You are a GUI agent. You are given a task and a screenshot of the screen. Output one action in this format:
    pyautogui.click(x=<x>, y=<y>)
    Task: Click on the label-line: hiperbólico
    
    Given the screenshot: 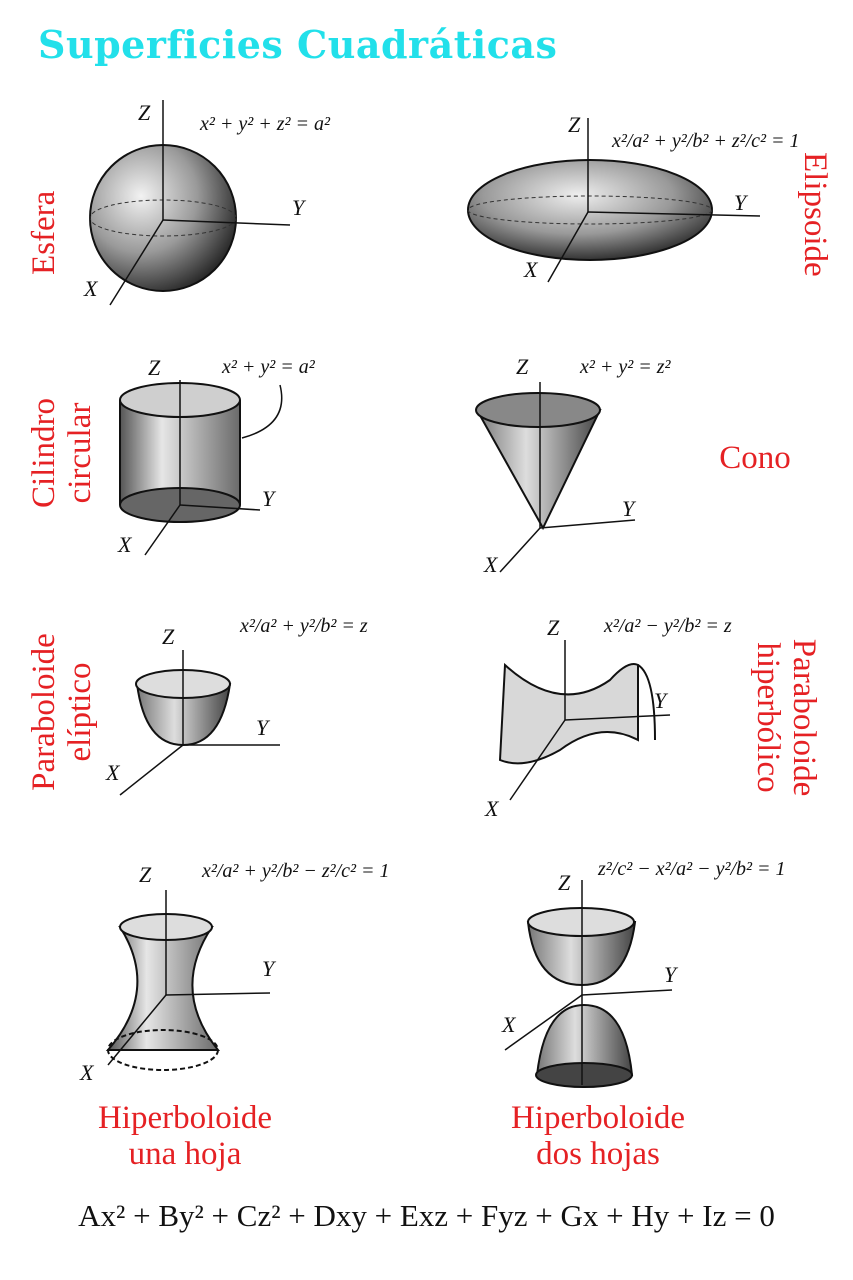 What is the action you would take?
    pyautogui.click(x=768, y=717)
    